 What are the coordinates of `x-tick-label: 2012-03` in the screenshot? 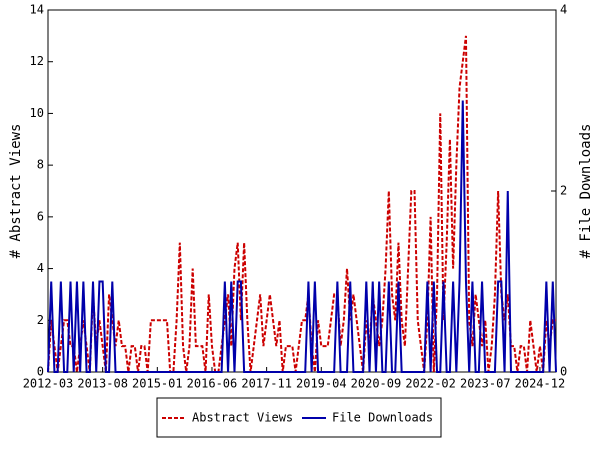 It's located at (48, 384).